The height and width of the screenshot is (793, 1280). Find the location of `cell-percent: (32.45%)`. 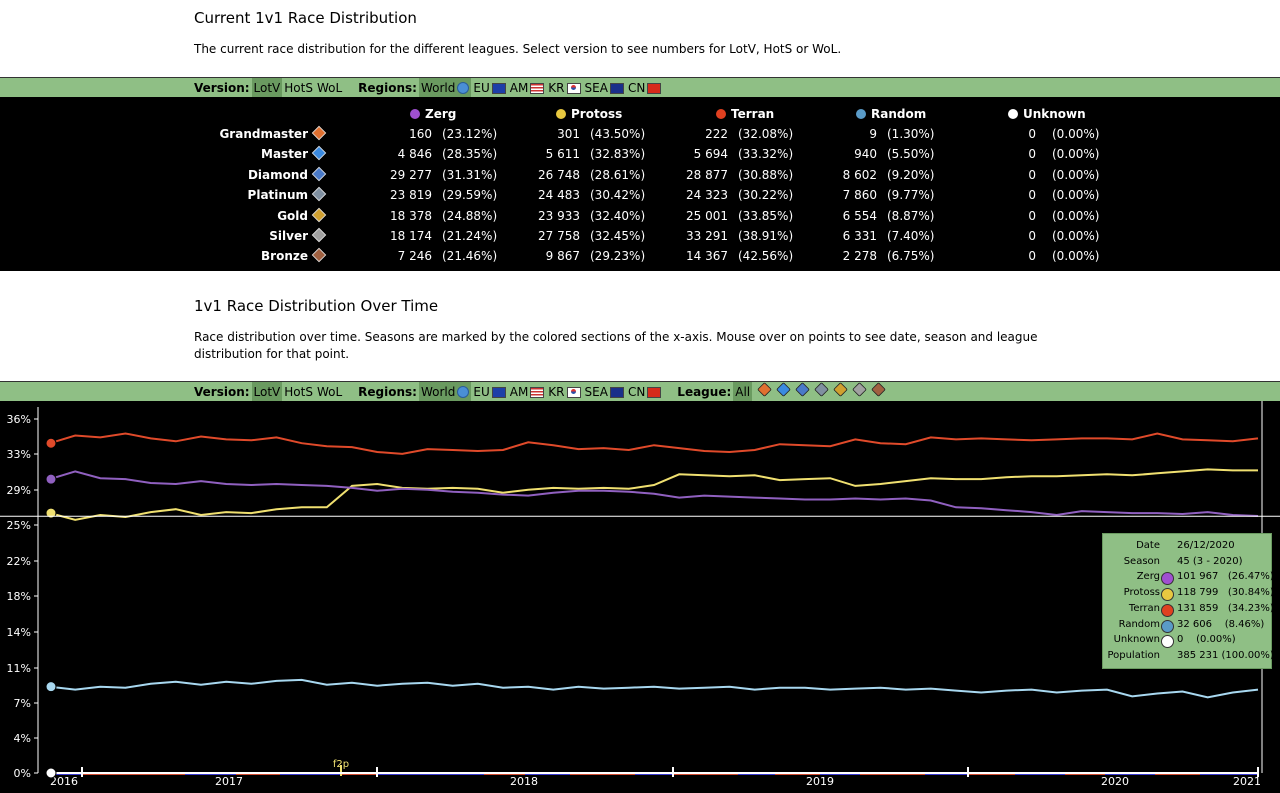

cell-percent: (32.45%) is located at coordinates (618, 236).